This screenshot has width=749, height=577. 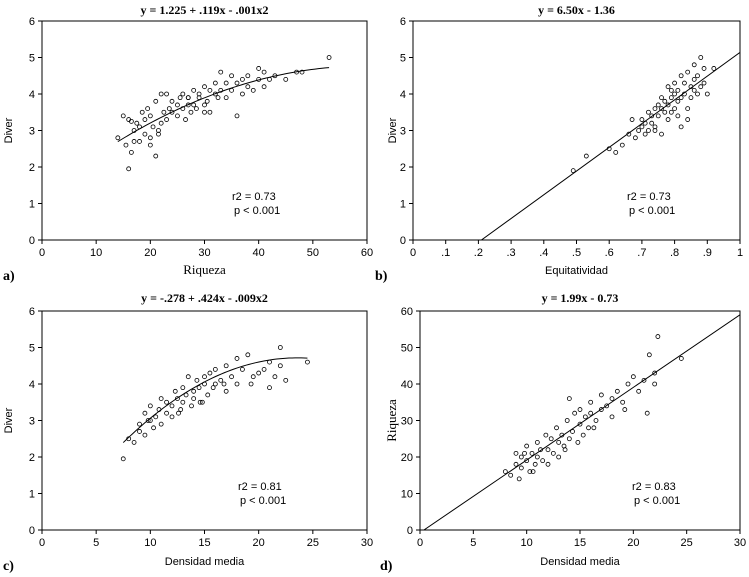 I want to click on x-tick-label: .7, so click(x=641, y=253).